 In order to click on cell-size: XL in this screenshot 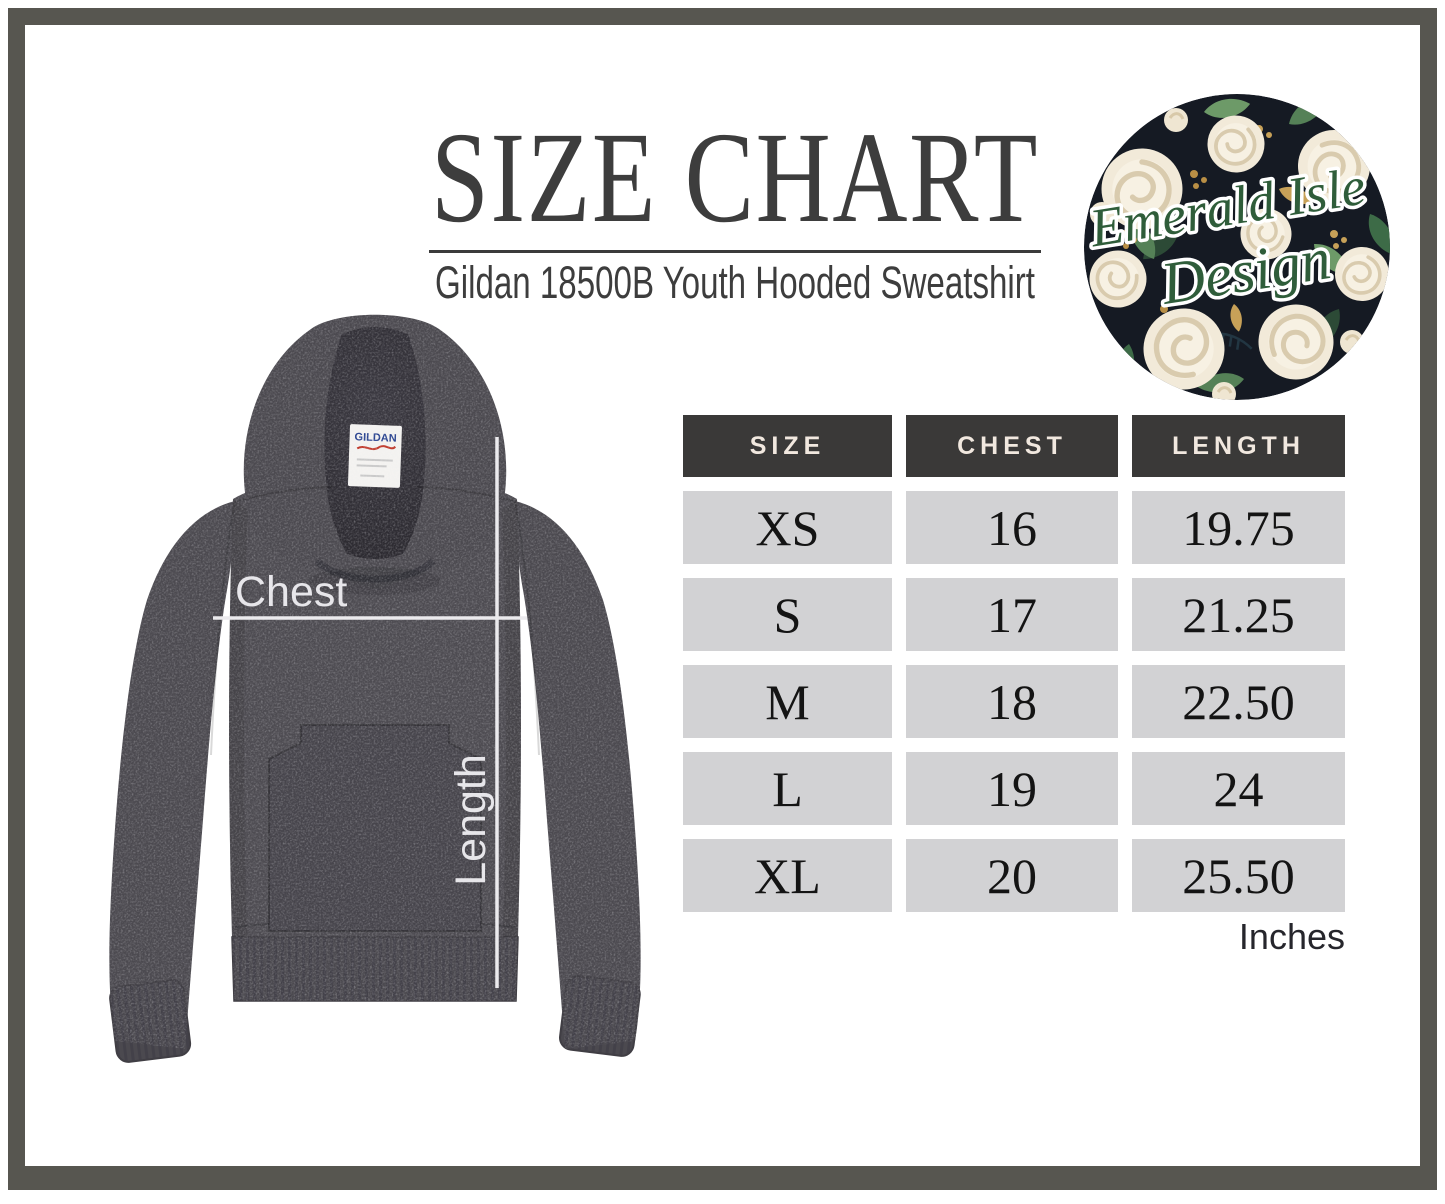, I will do `click(787, 875)`.